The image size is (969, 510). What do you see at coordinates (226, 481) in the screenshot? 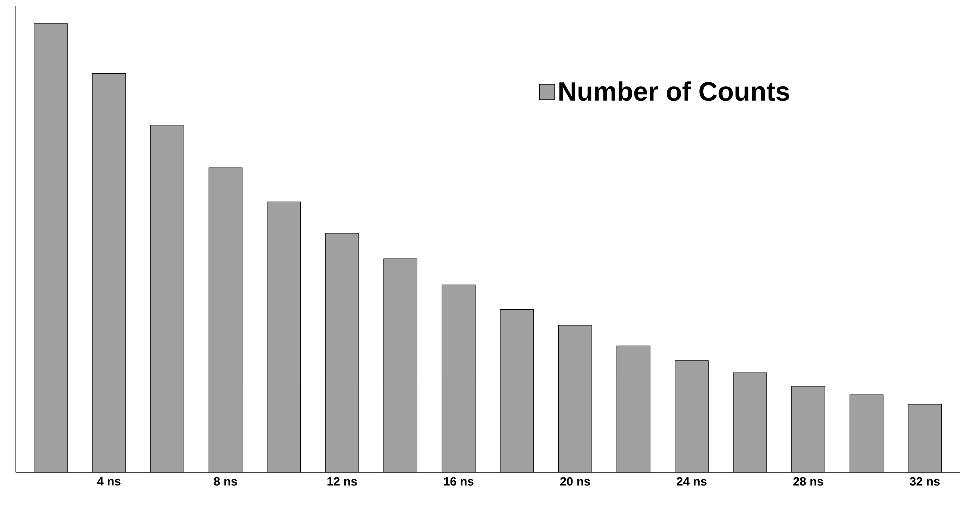
I see `x-tick-label: 8 ns` at bounding box center [226, 481].